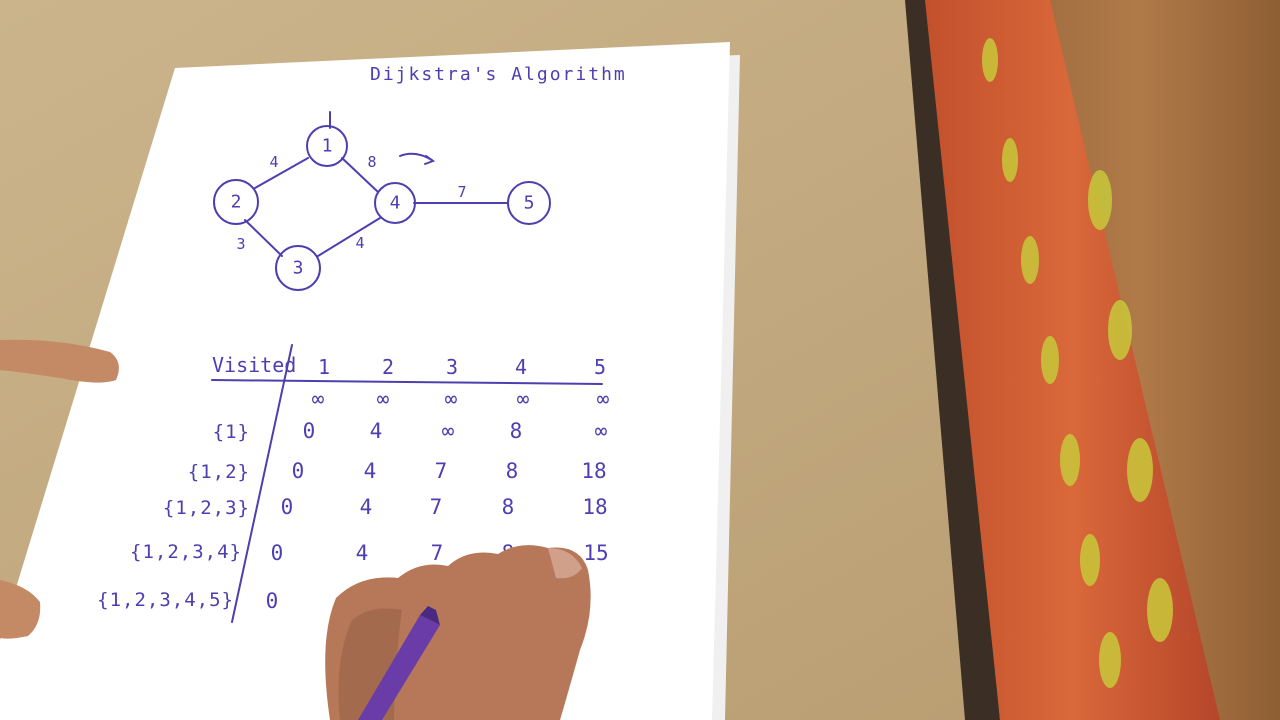 The image size is (1280, 720). Describe the element at coordinates (273, 162) in the screenshot. I see `edge-weight-1-2: 4` at that location.